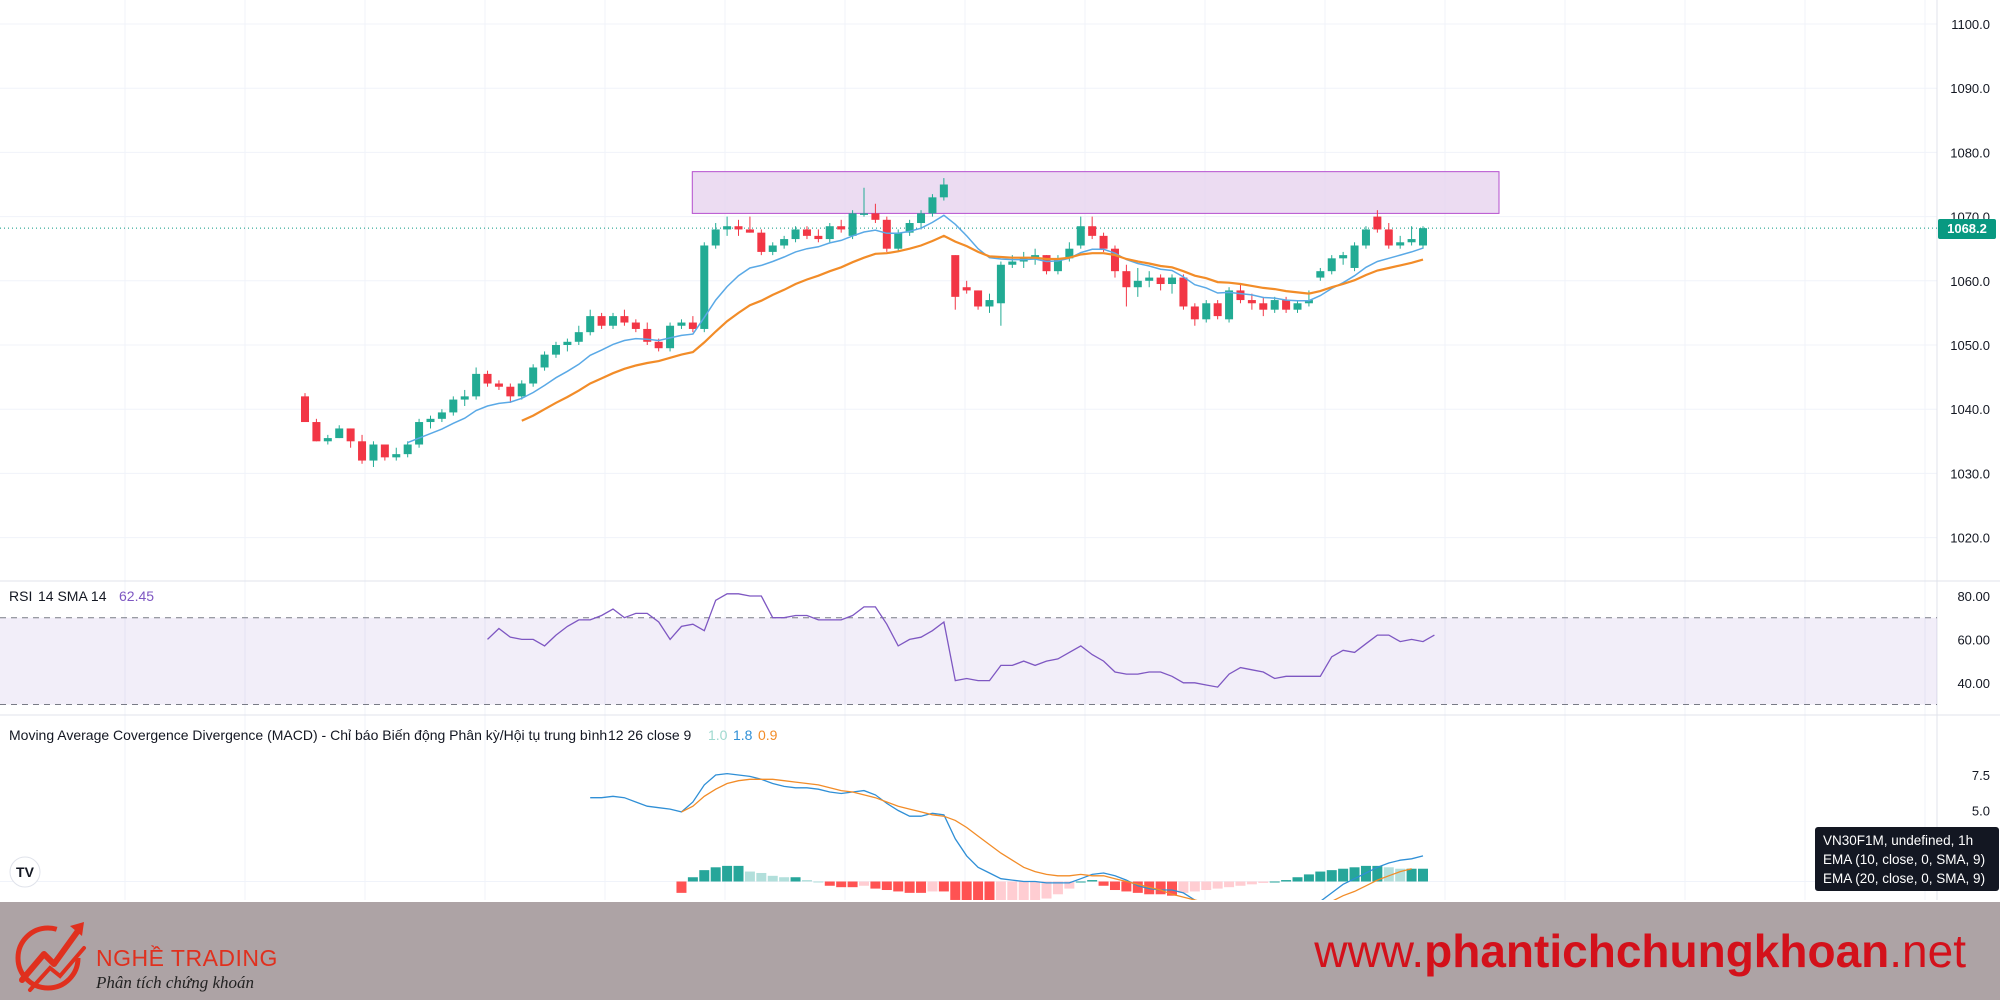 This screenshot has width=2000, height=1000. I want to click on website-link: www.phantichchungkhoan.net, so click(1640, 951).